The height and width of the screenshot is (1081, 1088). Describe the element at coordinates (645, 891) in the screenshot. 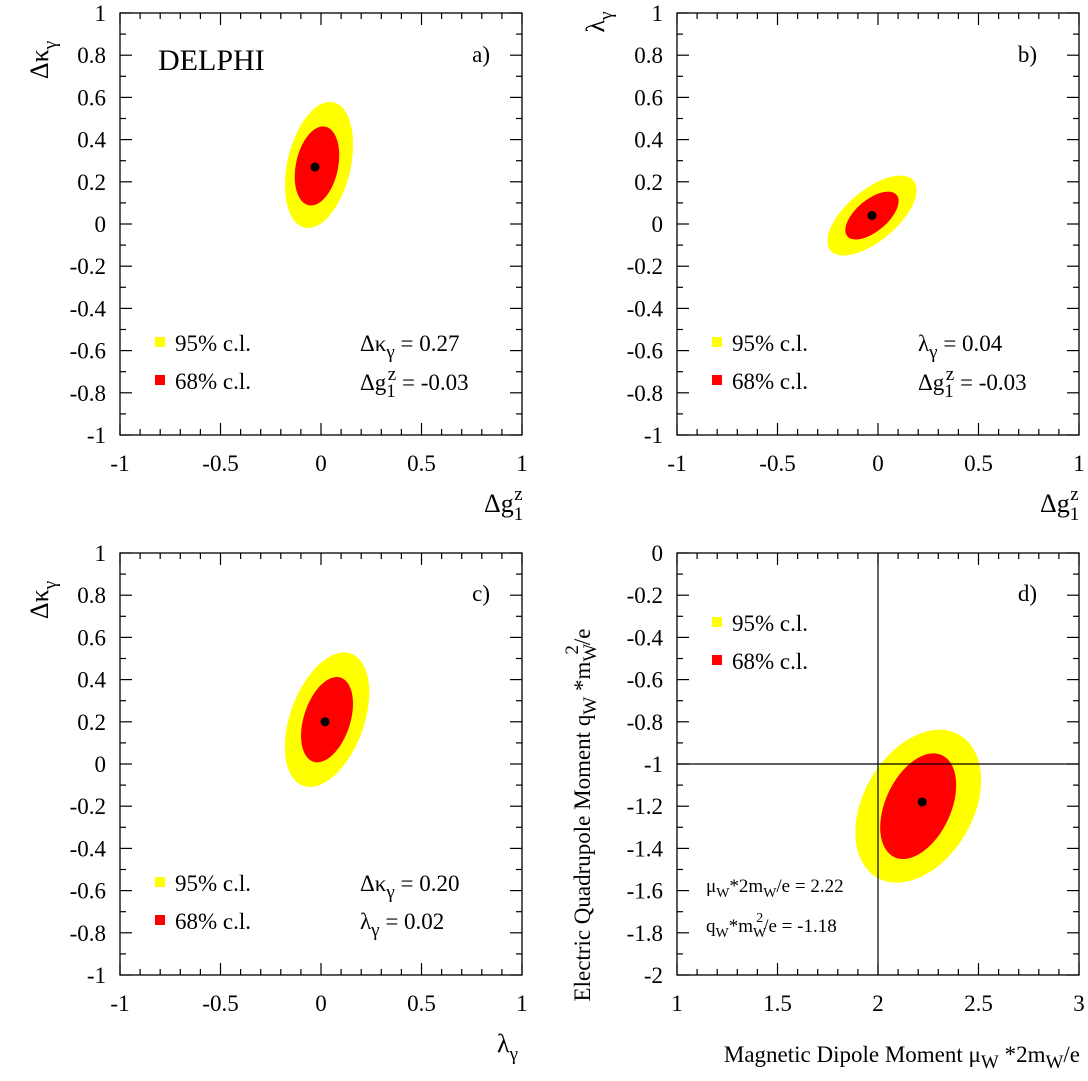

I see `y-tick-label: -1.6` at that location.